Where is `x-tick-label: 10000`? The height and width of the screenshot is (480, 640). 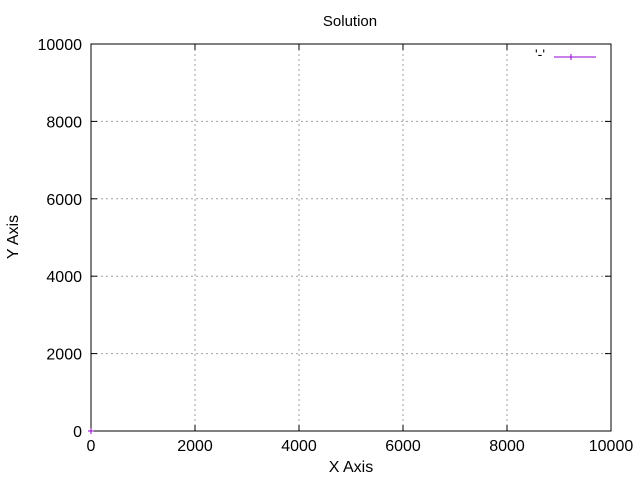
x-tick-label: 10000 is located at coordinates (611, 446).